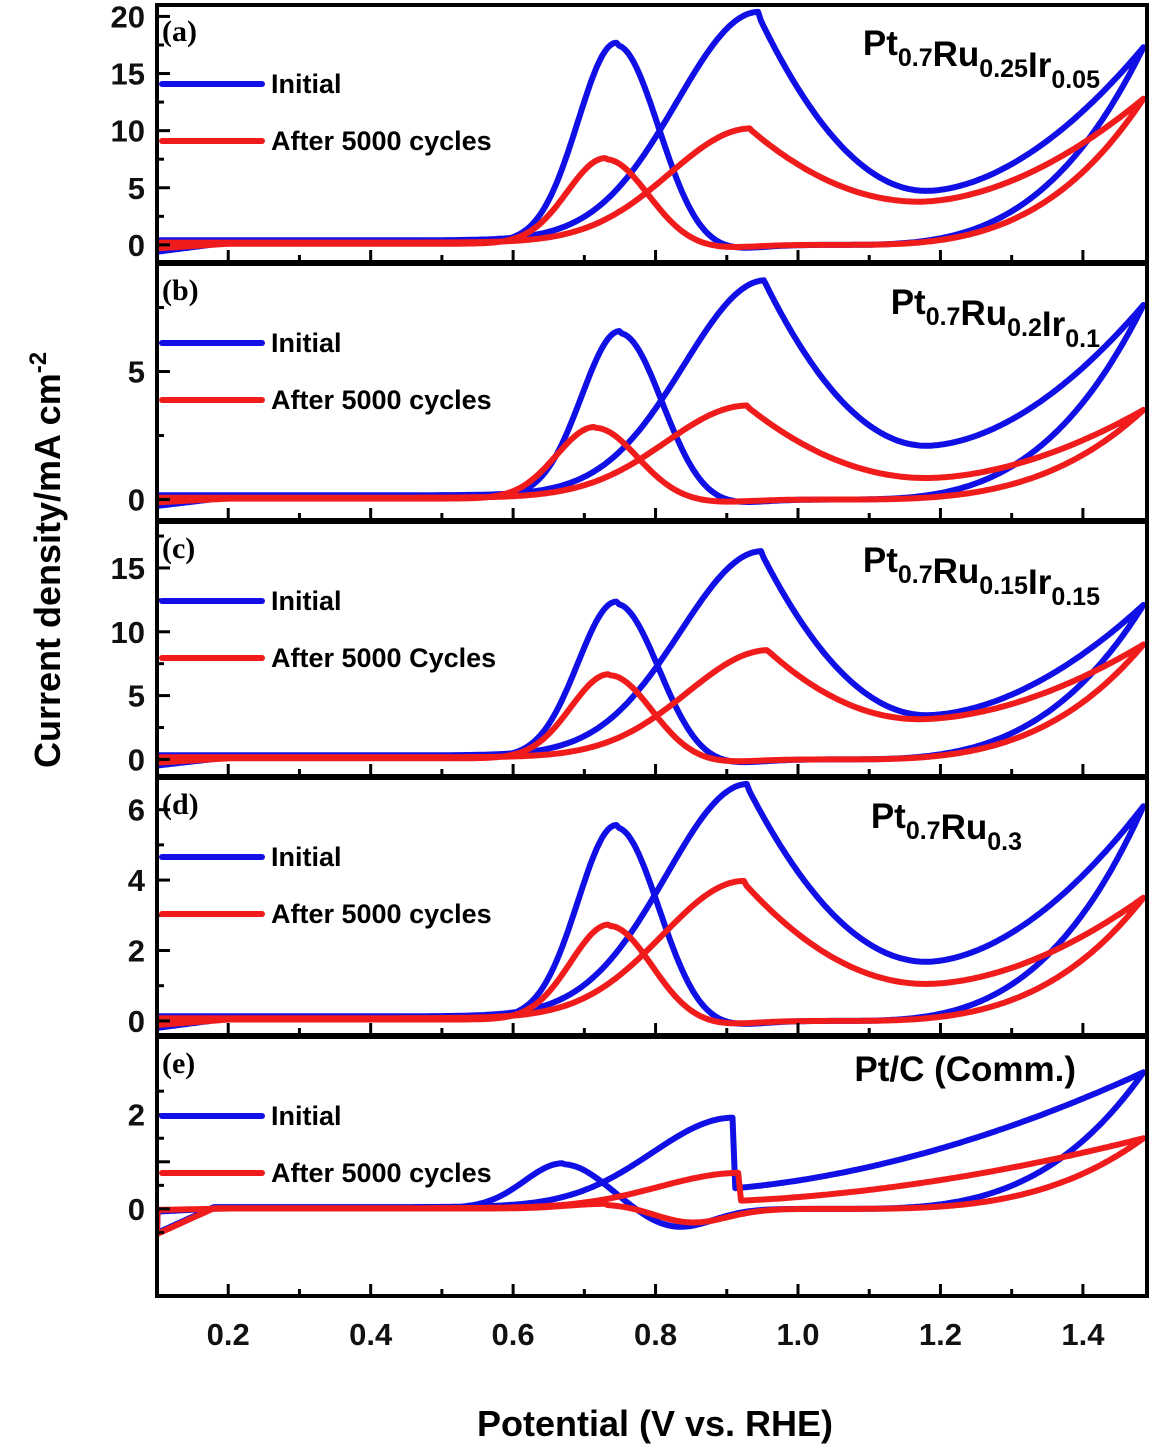 This screenshot has height=1453, width=1154. What do you see at coordinates (981, 576) in the screenshot?
I see `composition-label: Pt0.7Ru0.15Ir0.15` at bounding box center [981, 576].